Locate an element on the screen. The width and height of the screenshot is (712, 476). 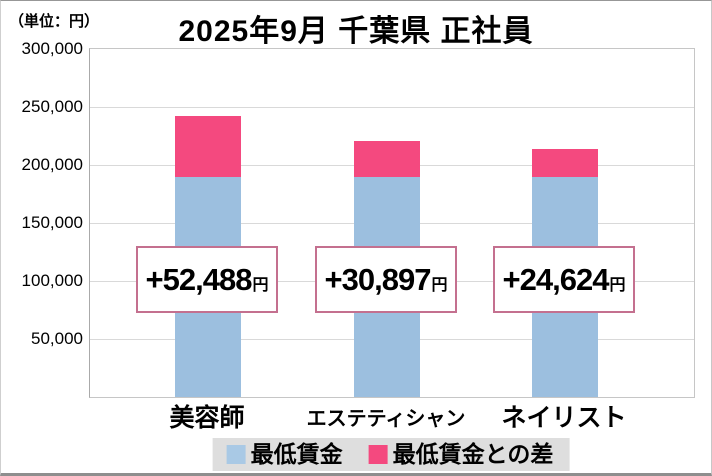
legend-item-1: 最低賃金 is located at coordinates (284, 454).